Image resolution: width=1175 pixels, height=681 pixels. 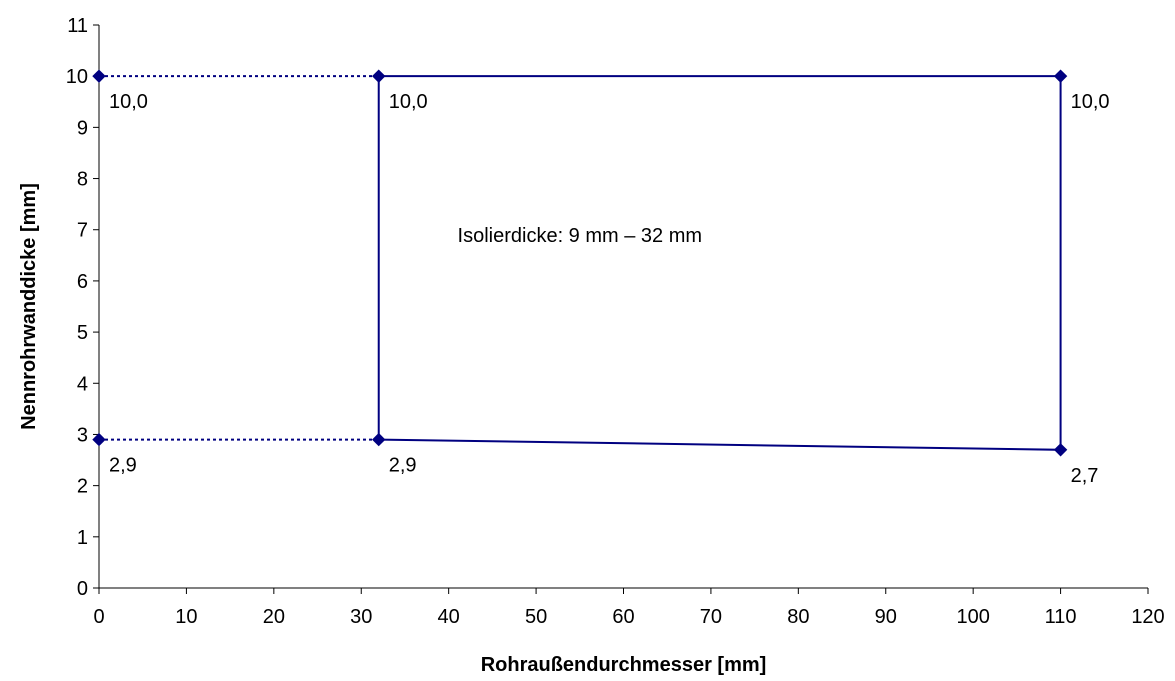 What do you see at coordinates (77, 77) in the screenshot?
I see `y-tick-label: 10` at bounding box center [77, 77].